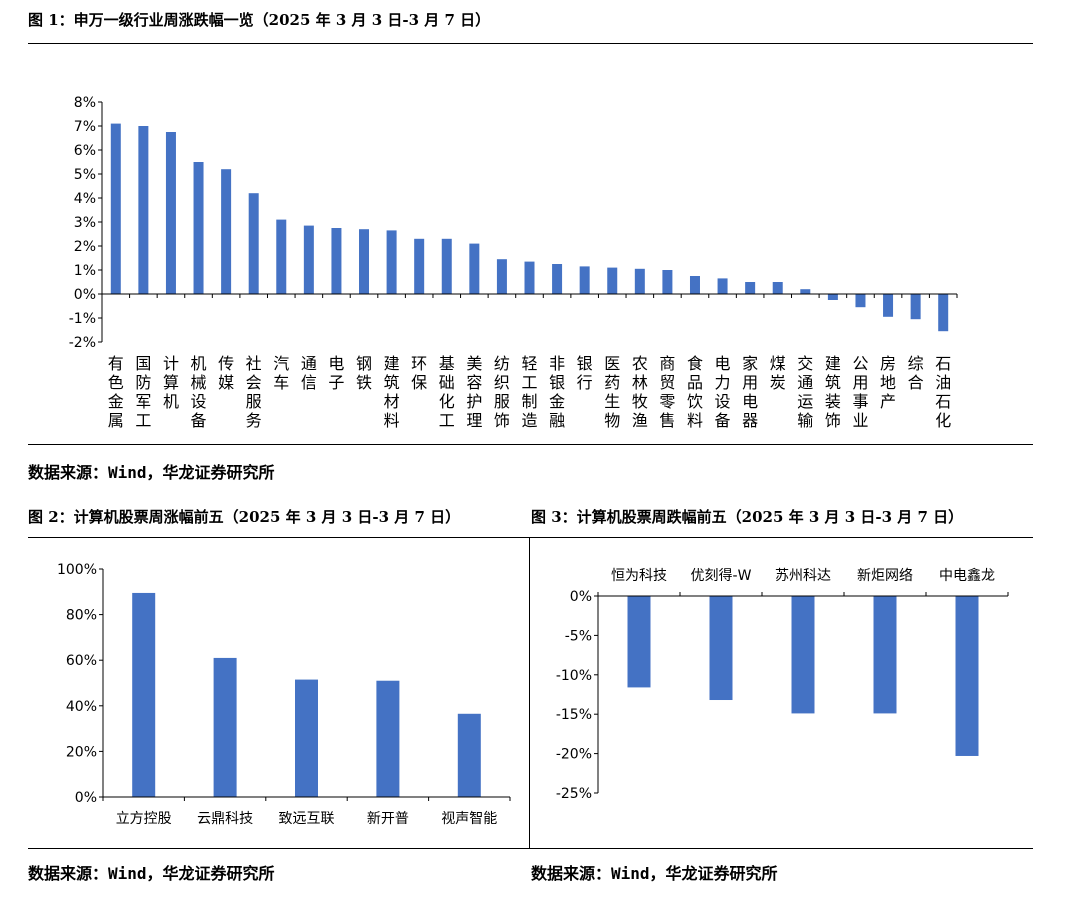 This screenshot has width=1080, height=907. Describe the element at coordinates (474, 392) in the screenshot. I see `fig1-category-label: 美容护理` at that location.